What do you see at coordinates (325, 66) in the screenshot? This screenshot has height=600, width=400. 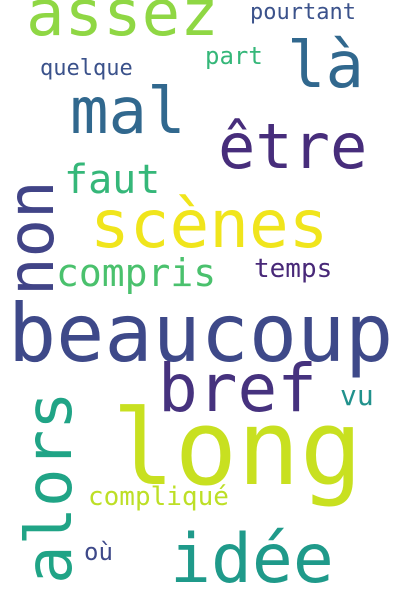 I see `word-la: là` at bounding box center [325, 66].